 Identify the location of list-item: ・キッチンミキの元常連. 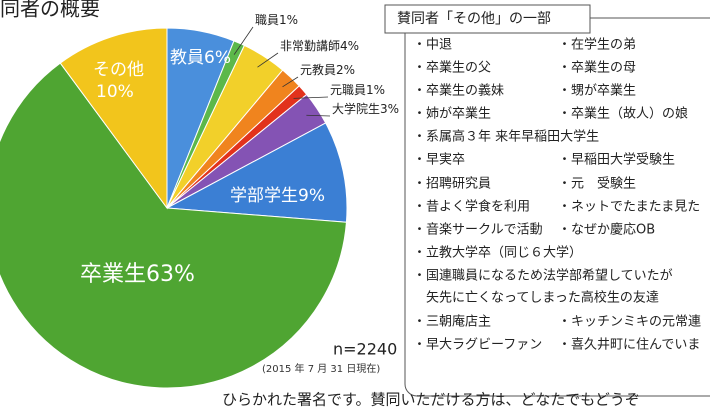
(629, 322).